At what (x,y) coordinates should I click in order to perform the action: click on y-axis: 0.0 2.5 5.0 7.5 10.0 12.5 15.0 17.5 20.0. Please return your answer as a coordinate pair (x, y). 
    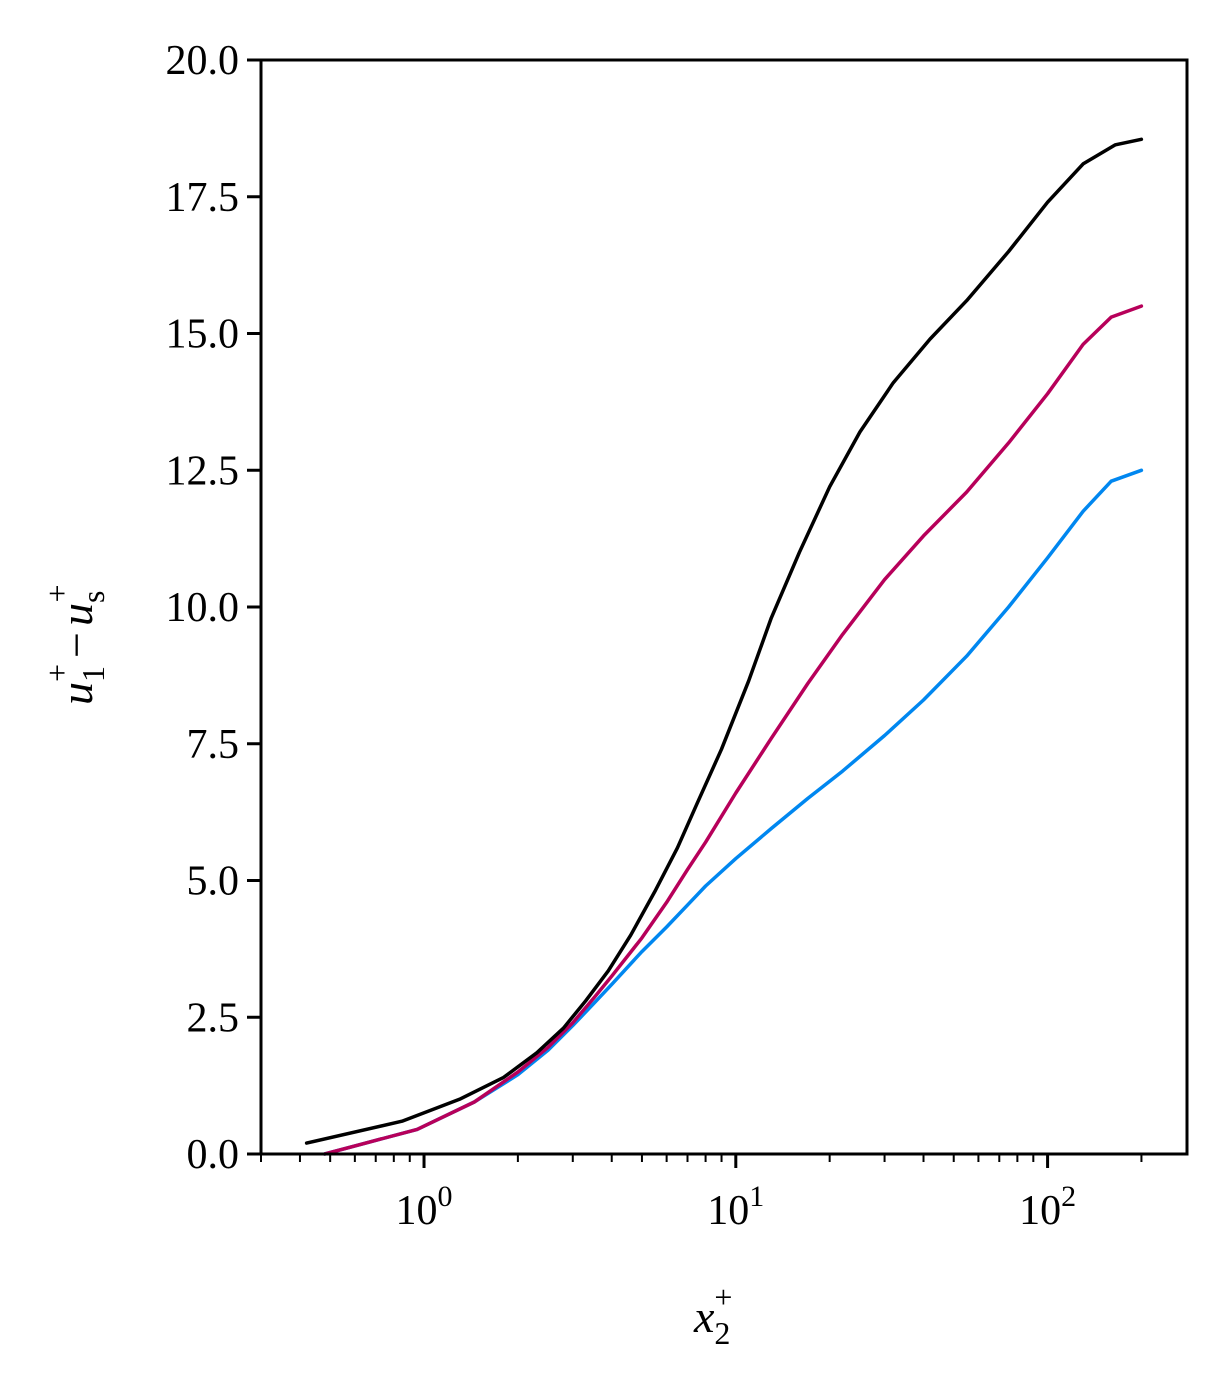
    Looking at the image, I should click on (213, 608).